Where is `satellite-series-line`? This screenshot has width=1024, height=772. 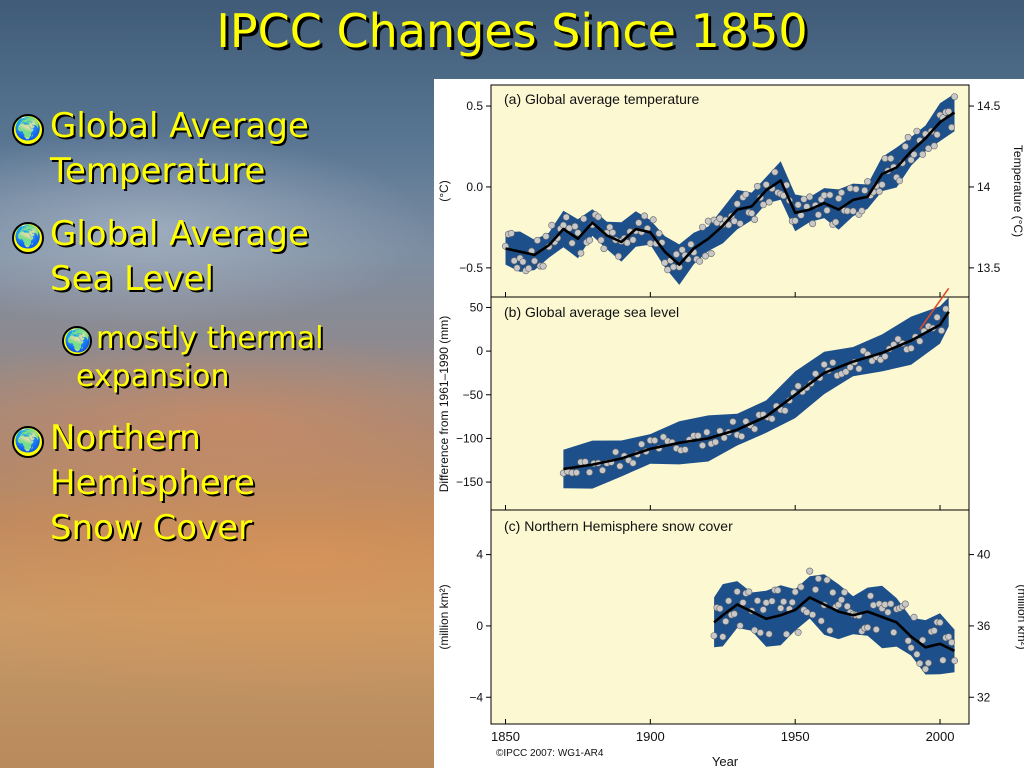 satellite-series-line is located at coordinates (934, 308).